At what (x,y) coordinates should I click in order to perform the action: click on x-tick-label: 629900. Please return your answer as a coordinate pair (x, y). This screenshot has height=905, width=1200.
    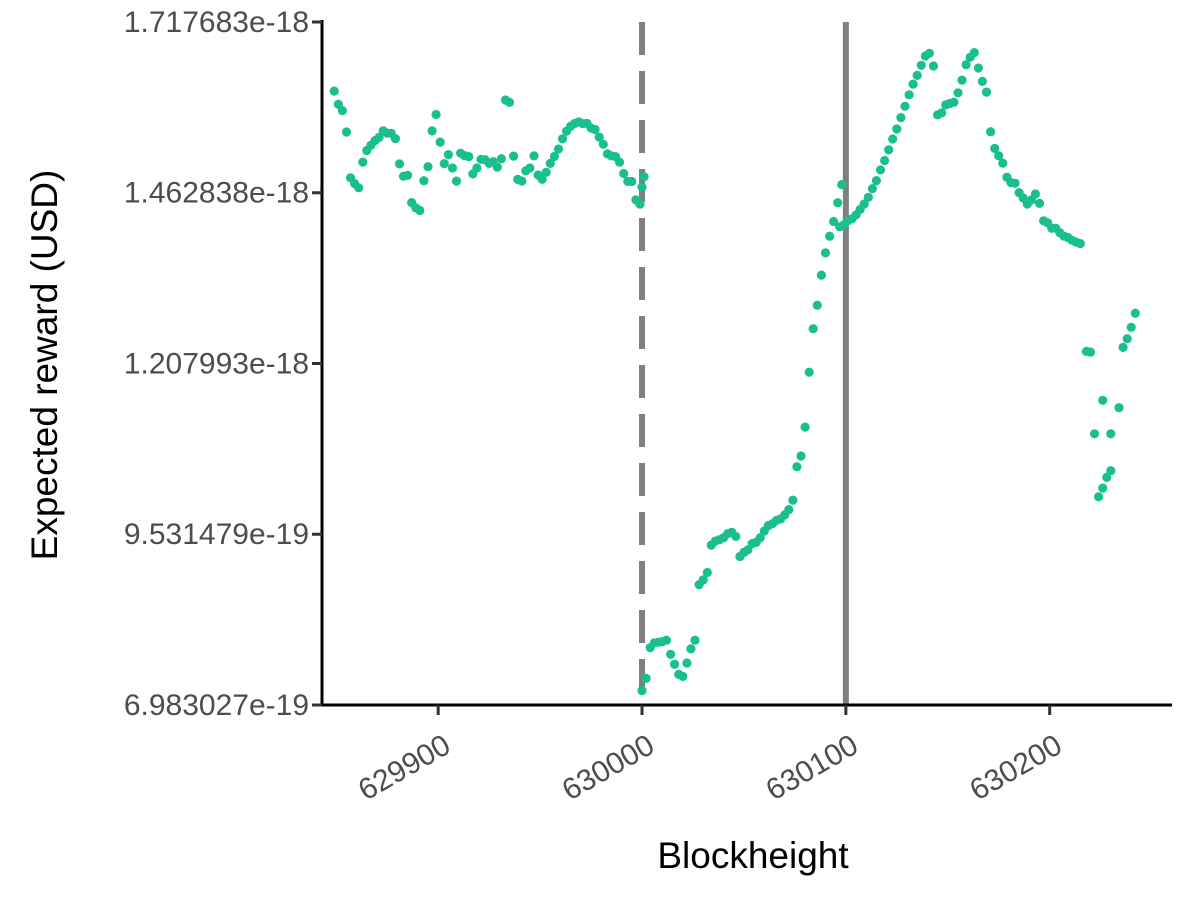
    Looking at the image, I should click on (404, 767).